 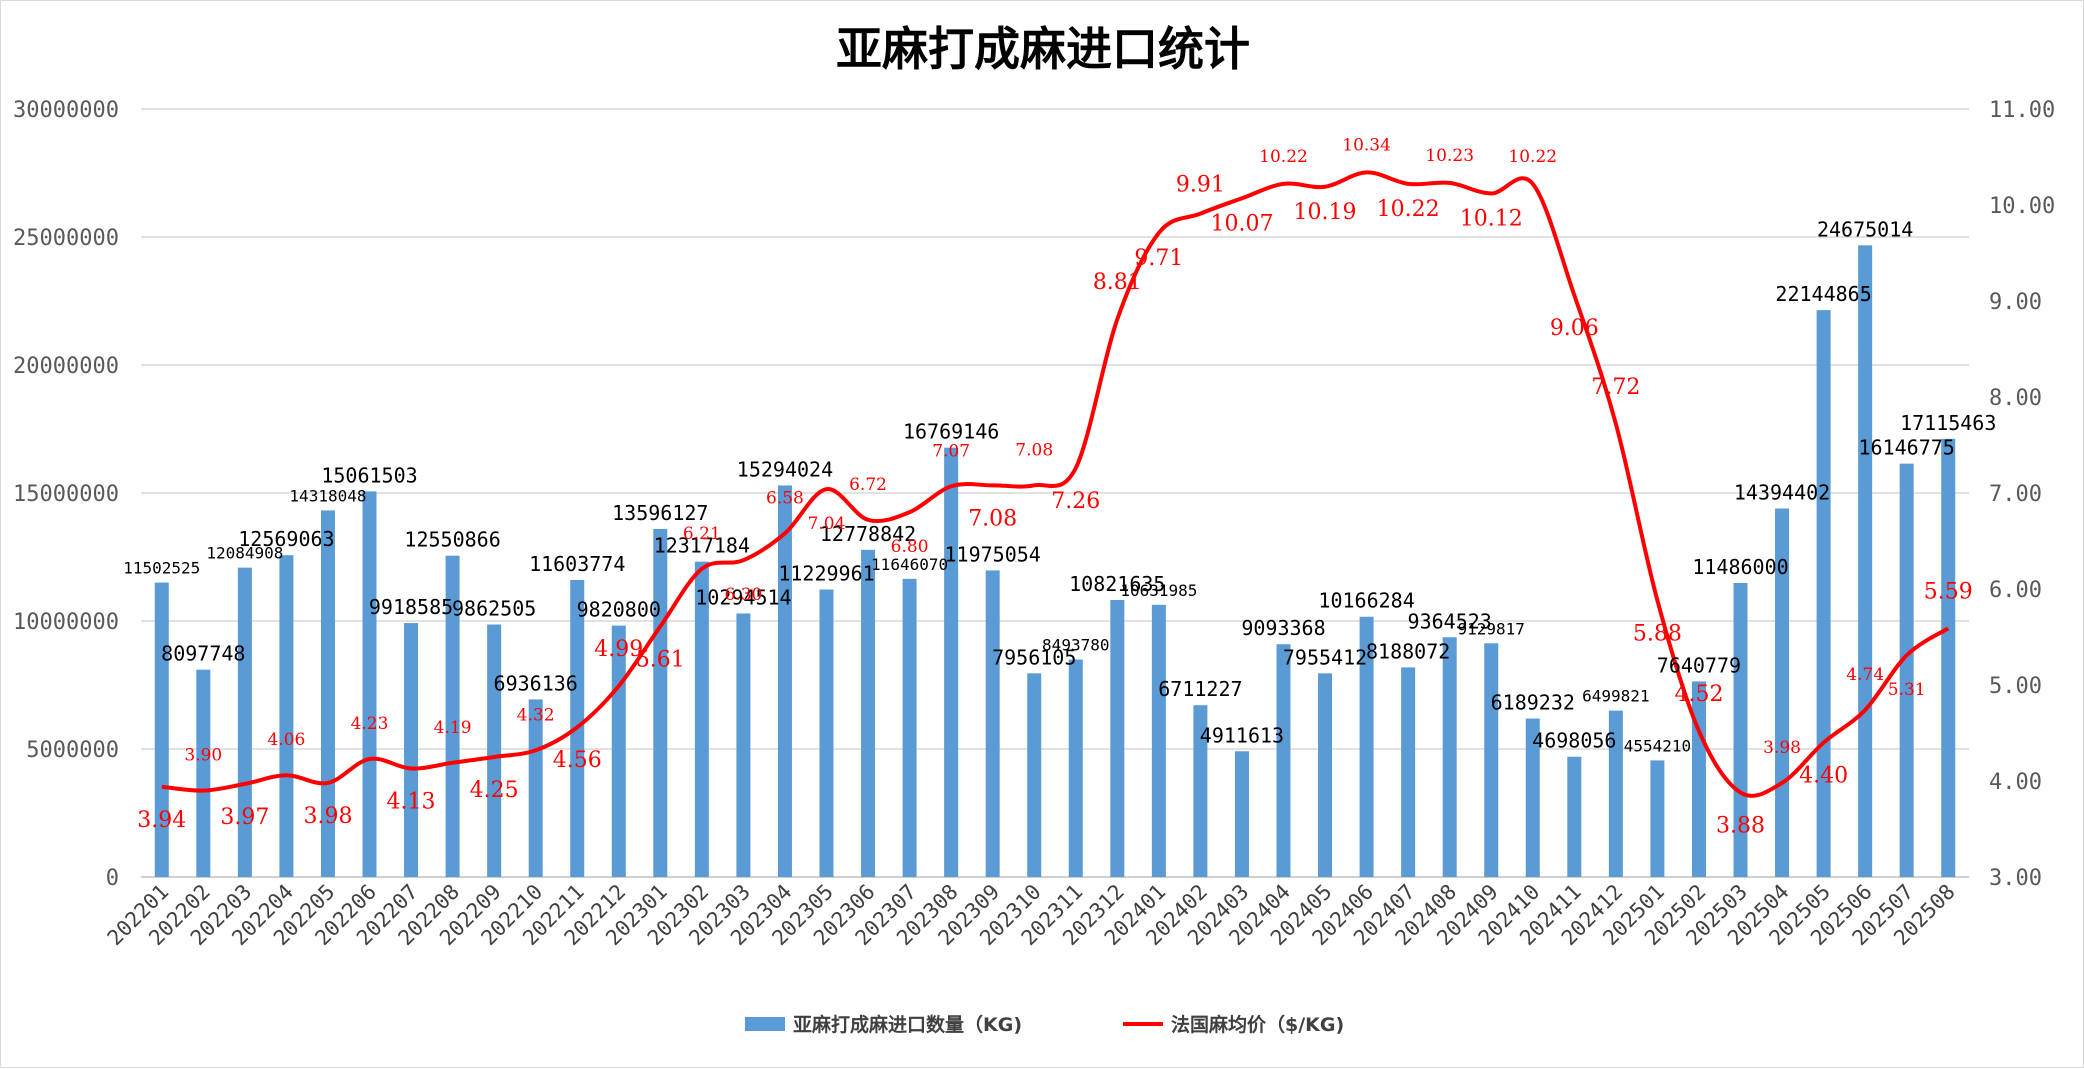 I want to click on bar-data-label: 8493780, so click(x=1075, y=645).